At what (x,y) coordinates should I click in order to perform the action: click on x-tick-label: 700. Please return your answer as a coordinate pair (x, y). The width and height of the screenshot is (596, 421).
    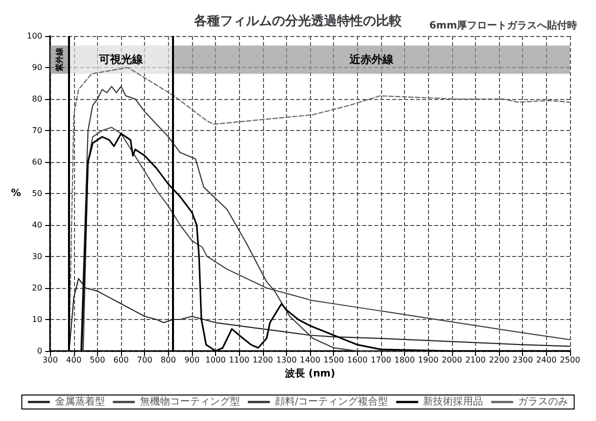
    Looking at the image, I should click on (144, 360).